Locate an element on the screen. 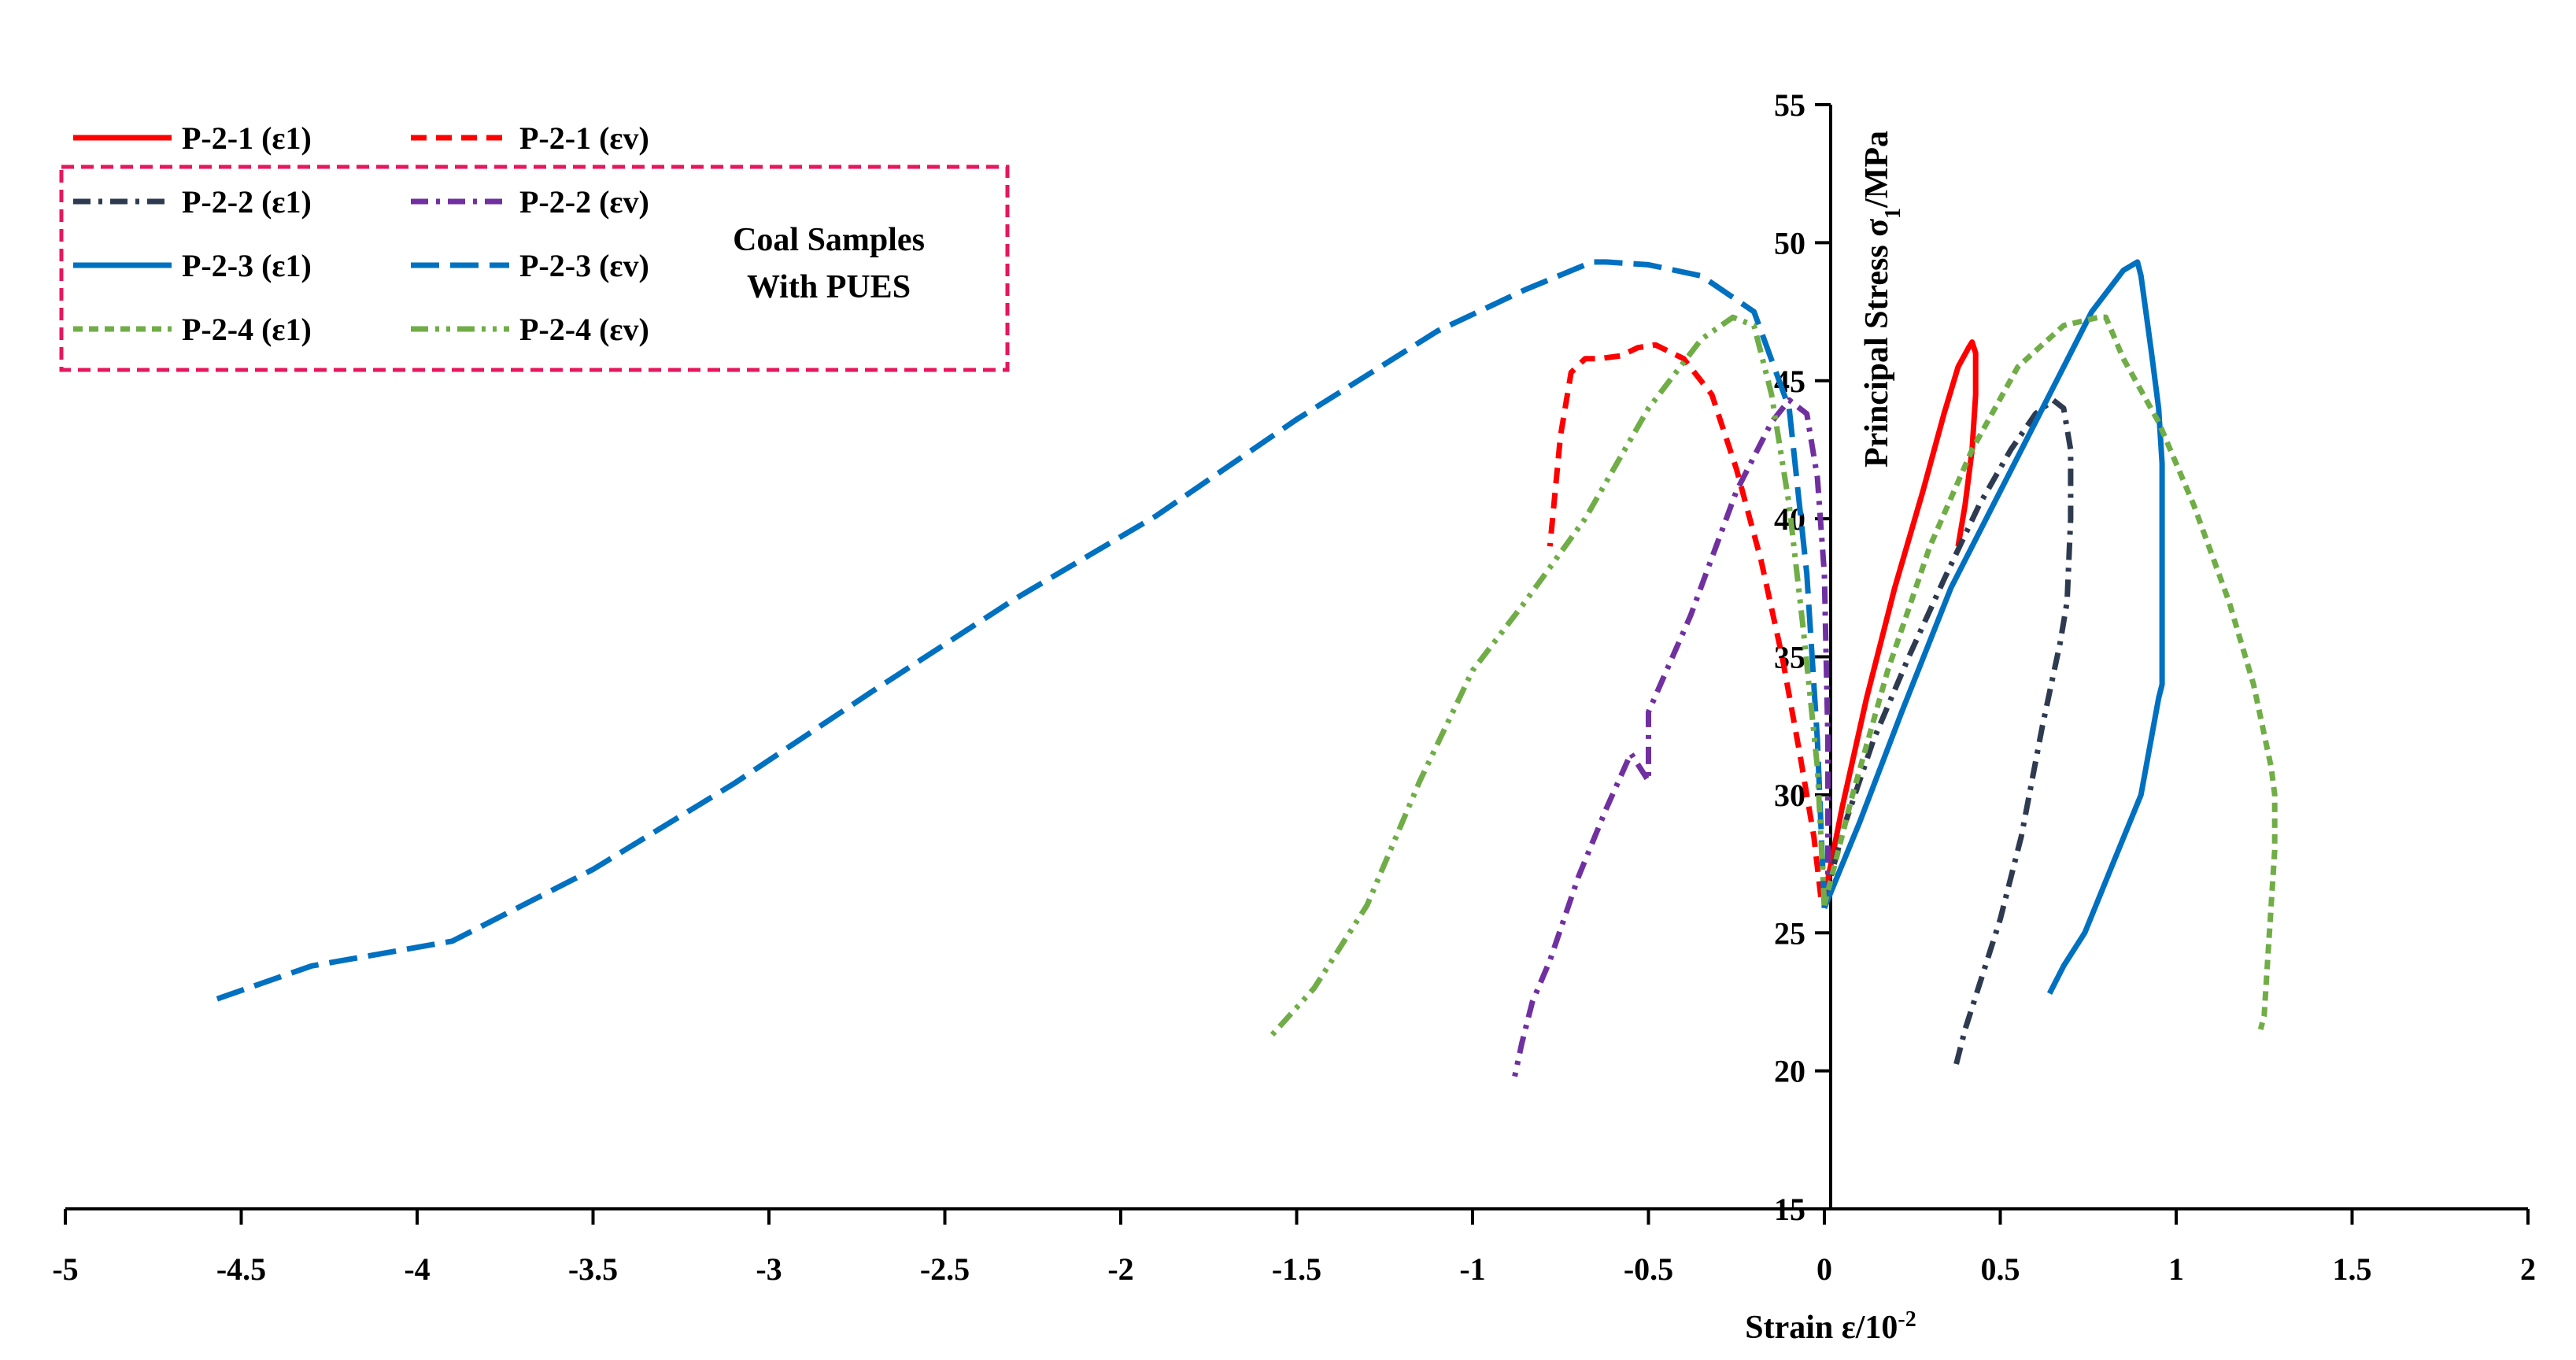 This screenshot has height=1360, width=2576. x-tick-label: 0.5 is located at coordinates (2000, 1269).